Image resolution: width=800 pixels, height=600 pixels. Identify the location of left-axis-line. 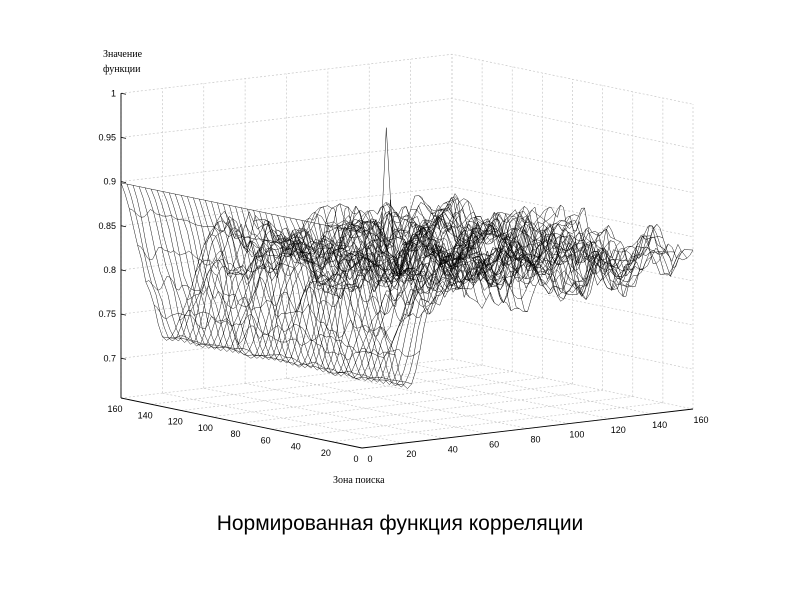
(241, 423).